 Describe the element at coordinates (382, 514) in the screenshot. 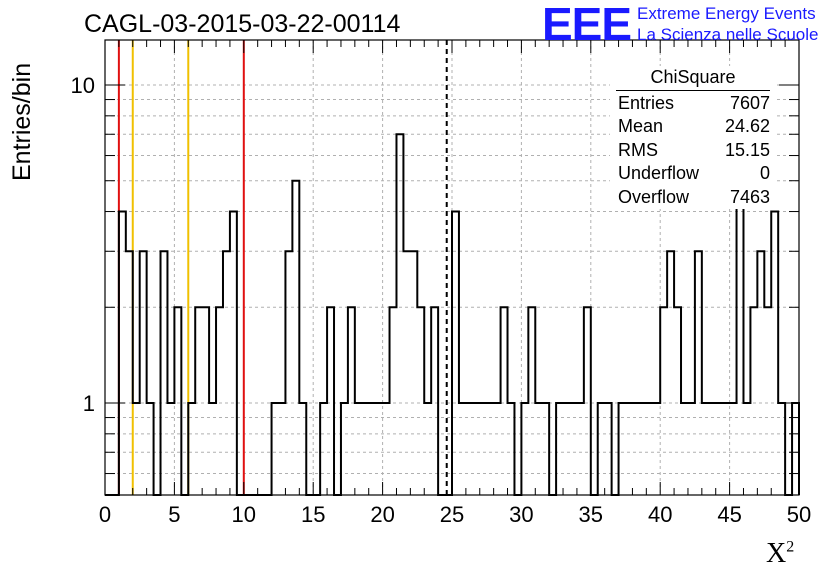

I see `x-tick-label: 20` at that location.